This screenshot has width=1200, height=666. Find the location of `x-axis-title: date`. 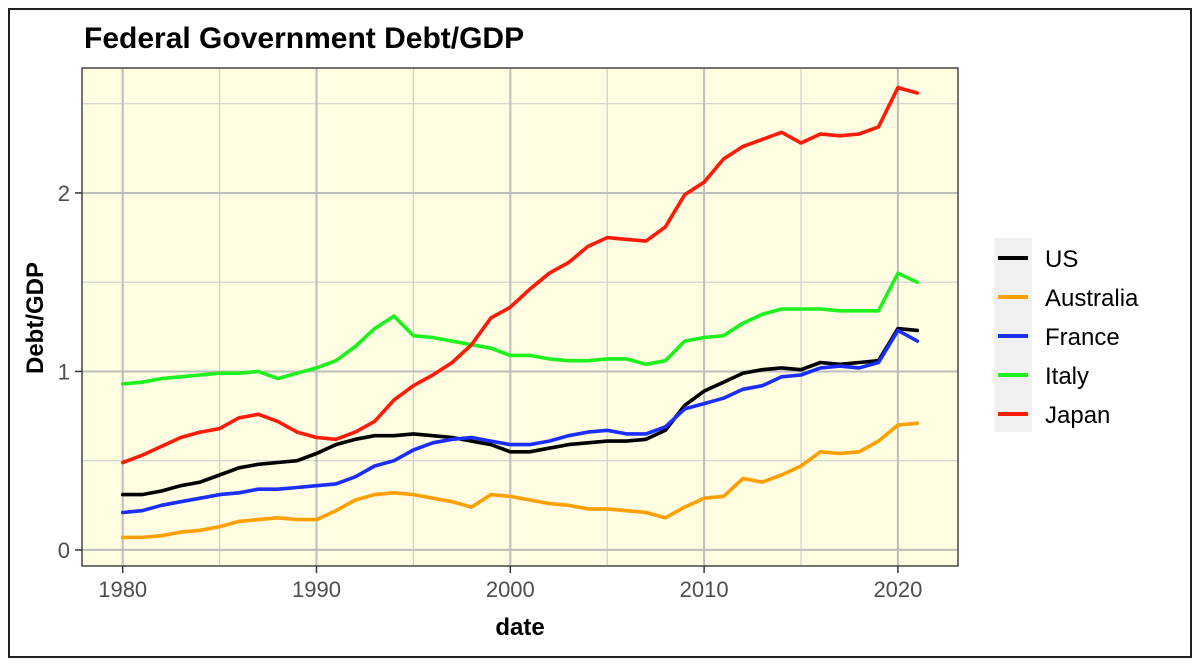

x-axis-title: date is located at coordinates (519, 627).